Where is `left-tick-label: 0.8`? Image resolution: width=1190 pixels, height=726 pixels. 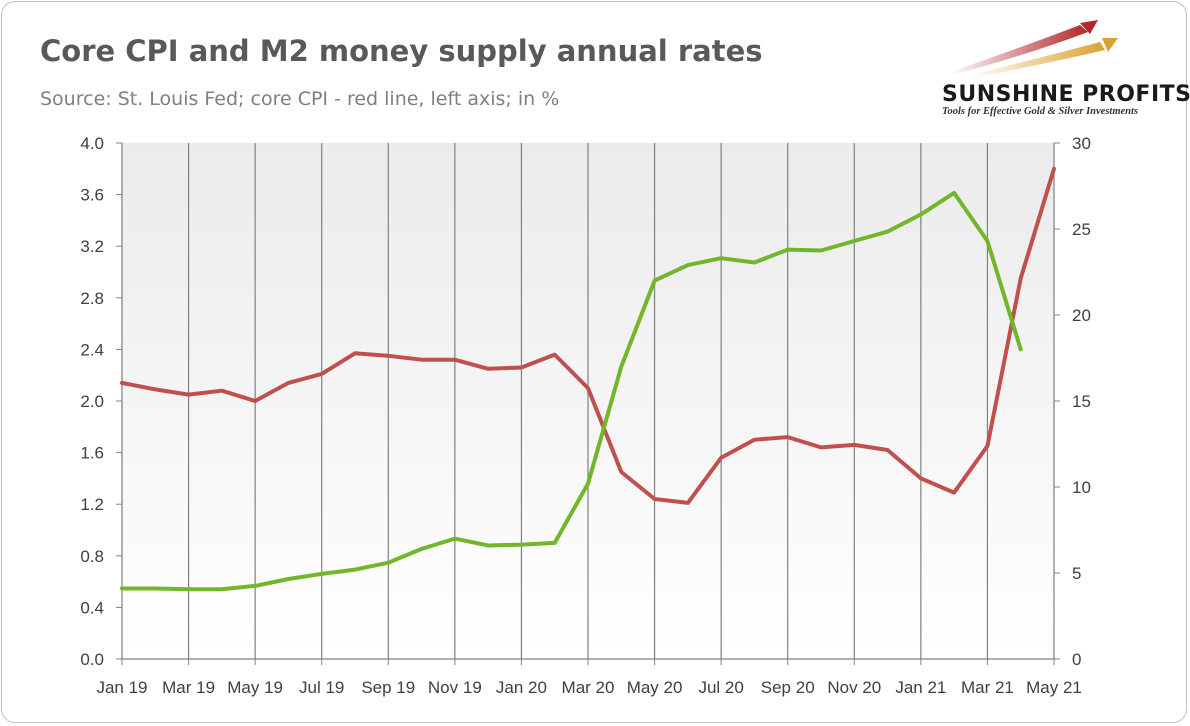 left-tick-label: 0.8 is located at coordinates (92, 556).